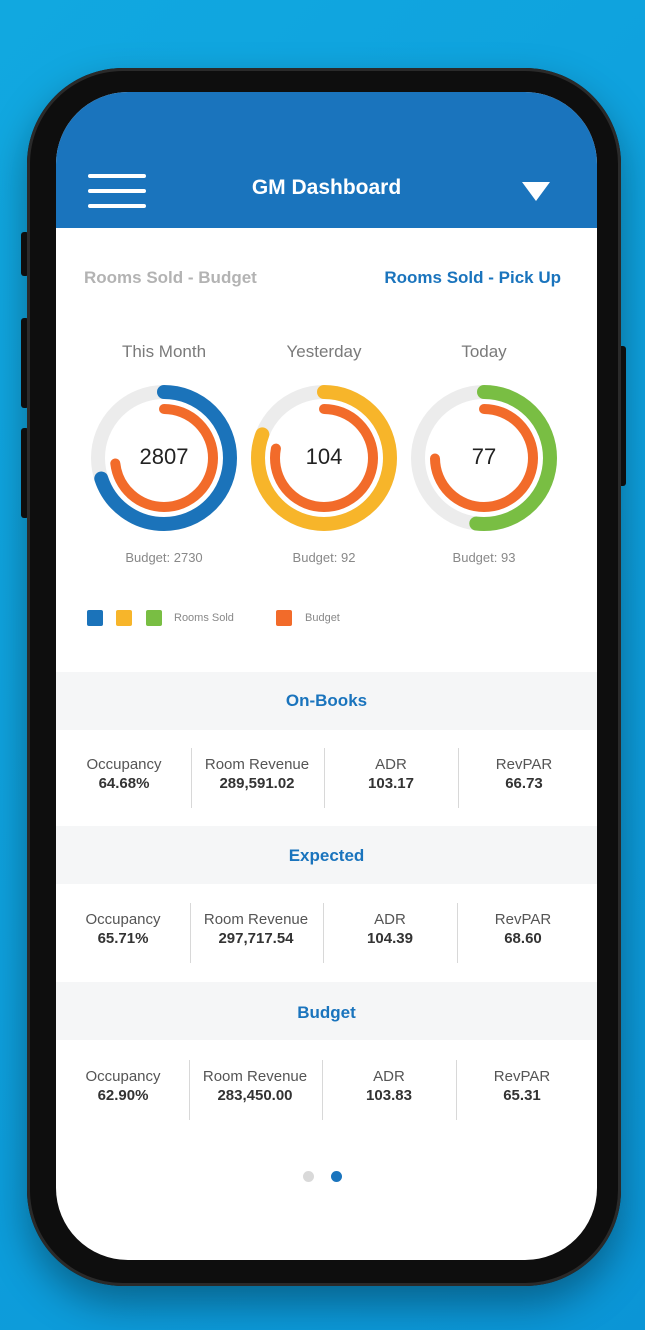 The width and height of the screenshot is (645, 1330). What do you see at coordinates (124, 774) in the screenshot?
I see `metric-occupancy: Occupancy 64.68%` at bounding box center [124, 774].